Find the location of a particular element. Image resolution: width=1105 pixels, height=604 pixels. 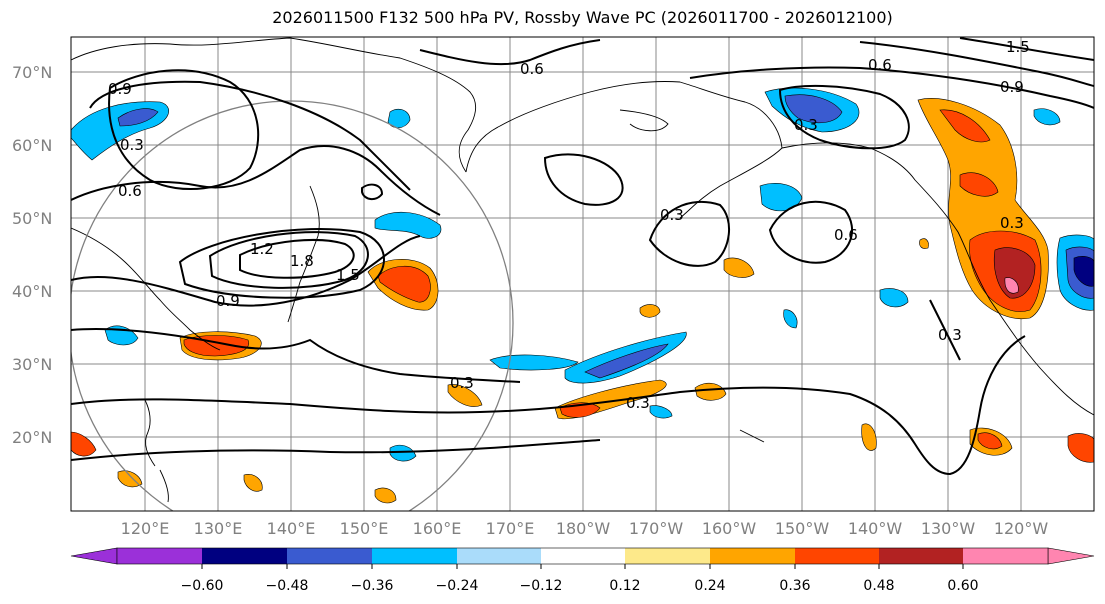

lon-label: 150°E is located at coordinates (364, 528).